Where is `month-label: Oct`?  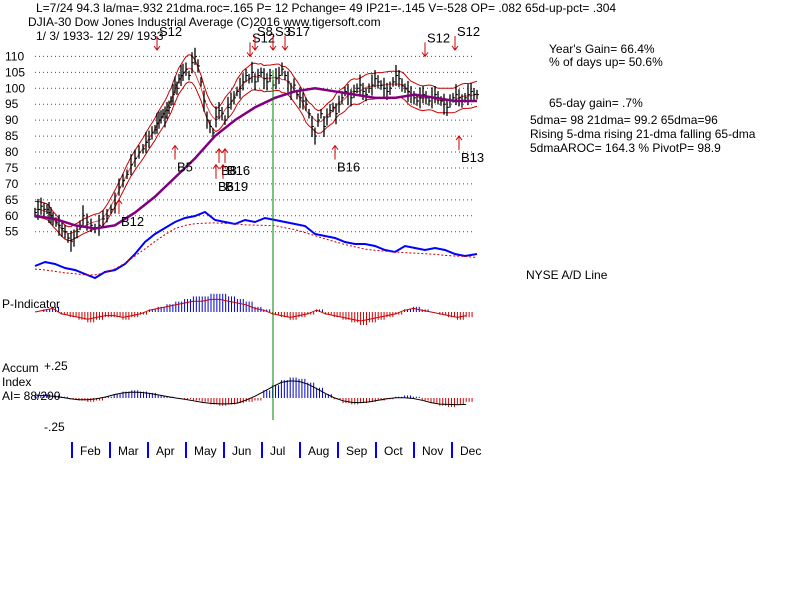
month-label: Oct is located at coordinates (393, 451).